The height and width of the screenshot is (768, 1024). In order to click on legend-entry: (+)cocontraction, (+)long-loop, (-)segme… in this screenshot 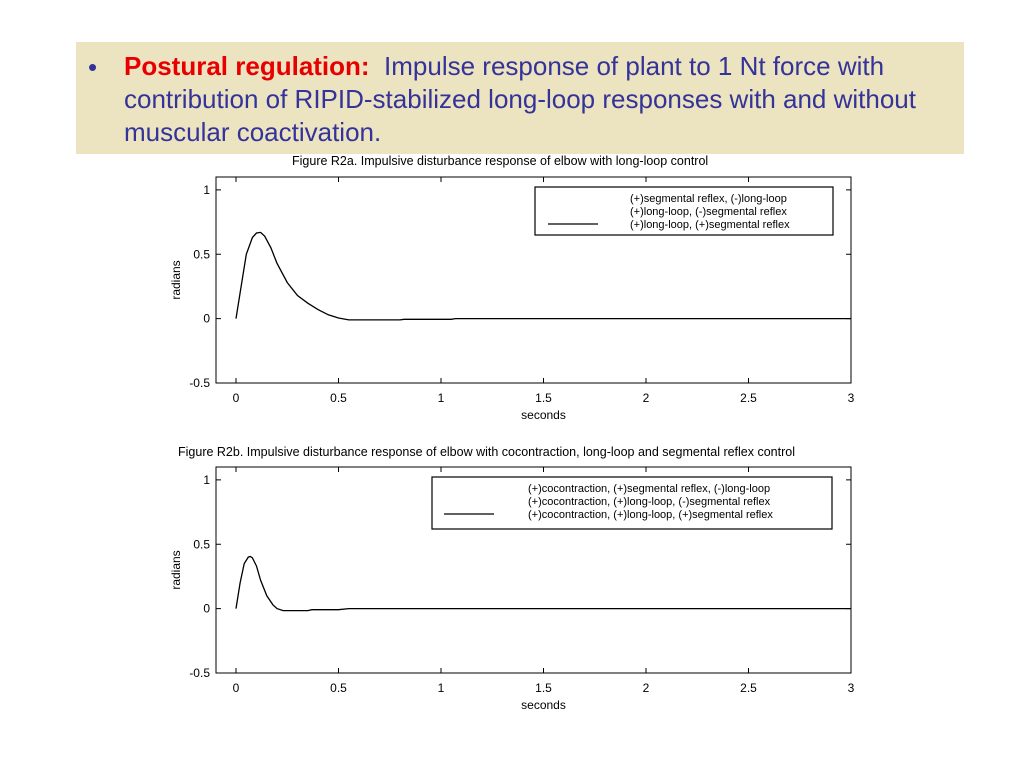, I will do `click(649, 502)`.